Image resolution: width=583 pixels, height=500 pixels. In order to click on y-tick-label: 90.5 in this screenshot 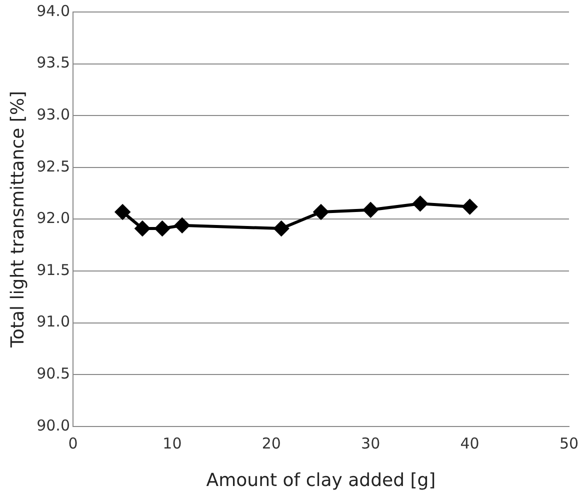, I will do `click(53, 373)`.